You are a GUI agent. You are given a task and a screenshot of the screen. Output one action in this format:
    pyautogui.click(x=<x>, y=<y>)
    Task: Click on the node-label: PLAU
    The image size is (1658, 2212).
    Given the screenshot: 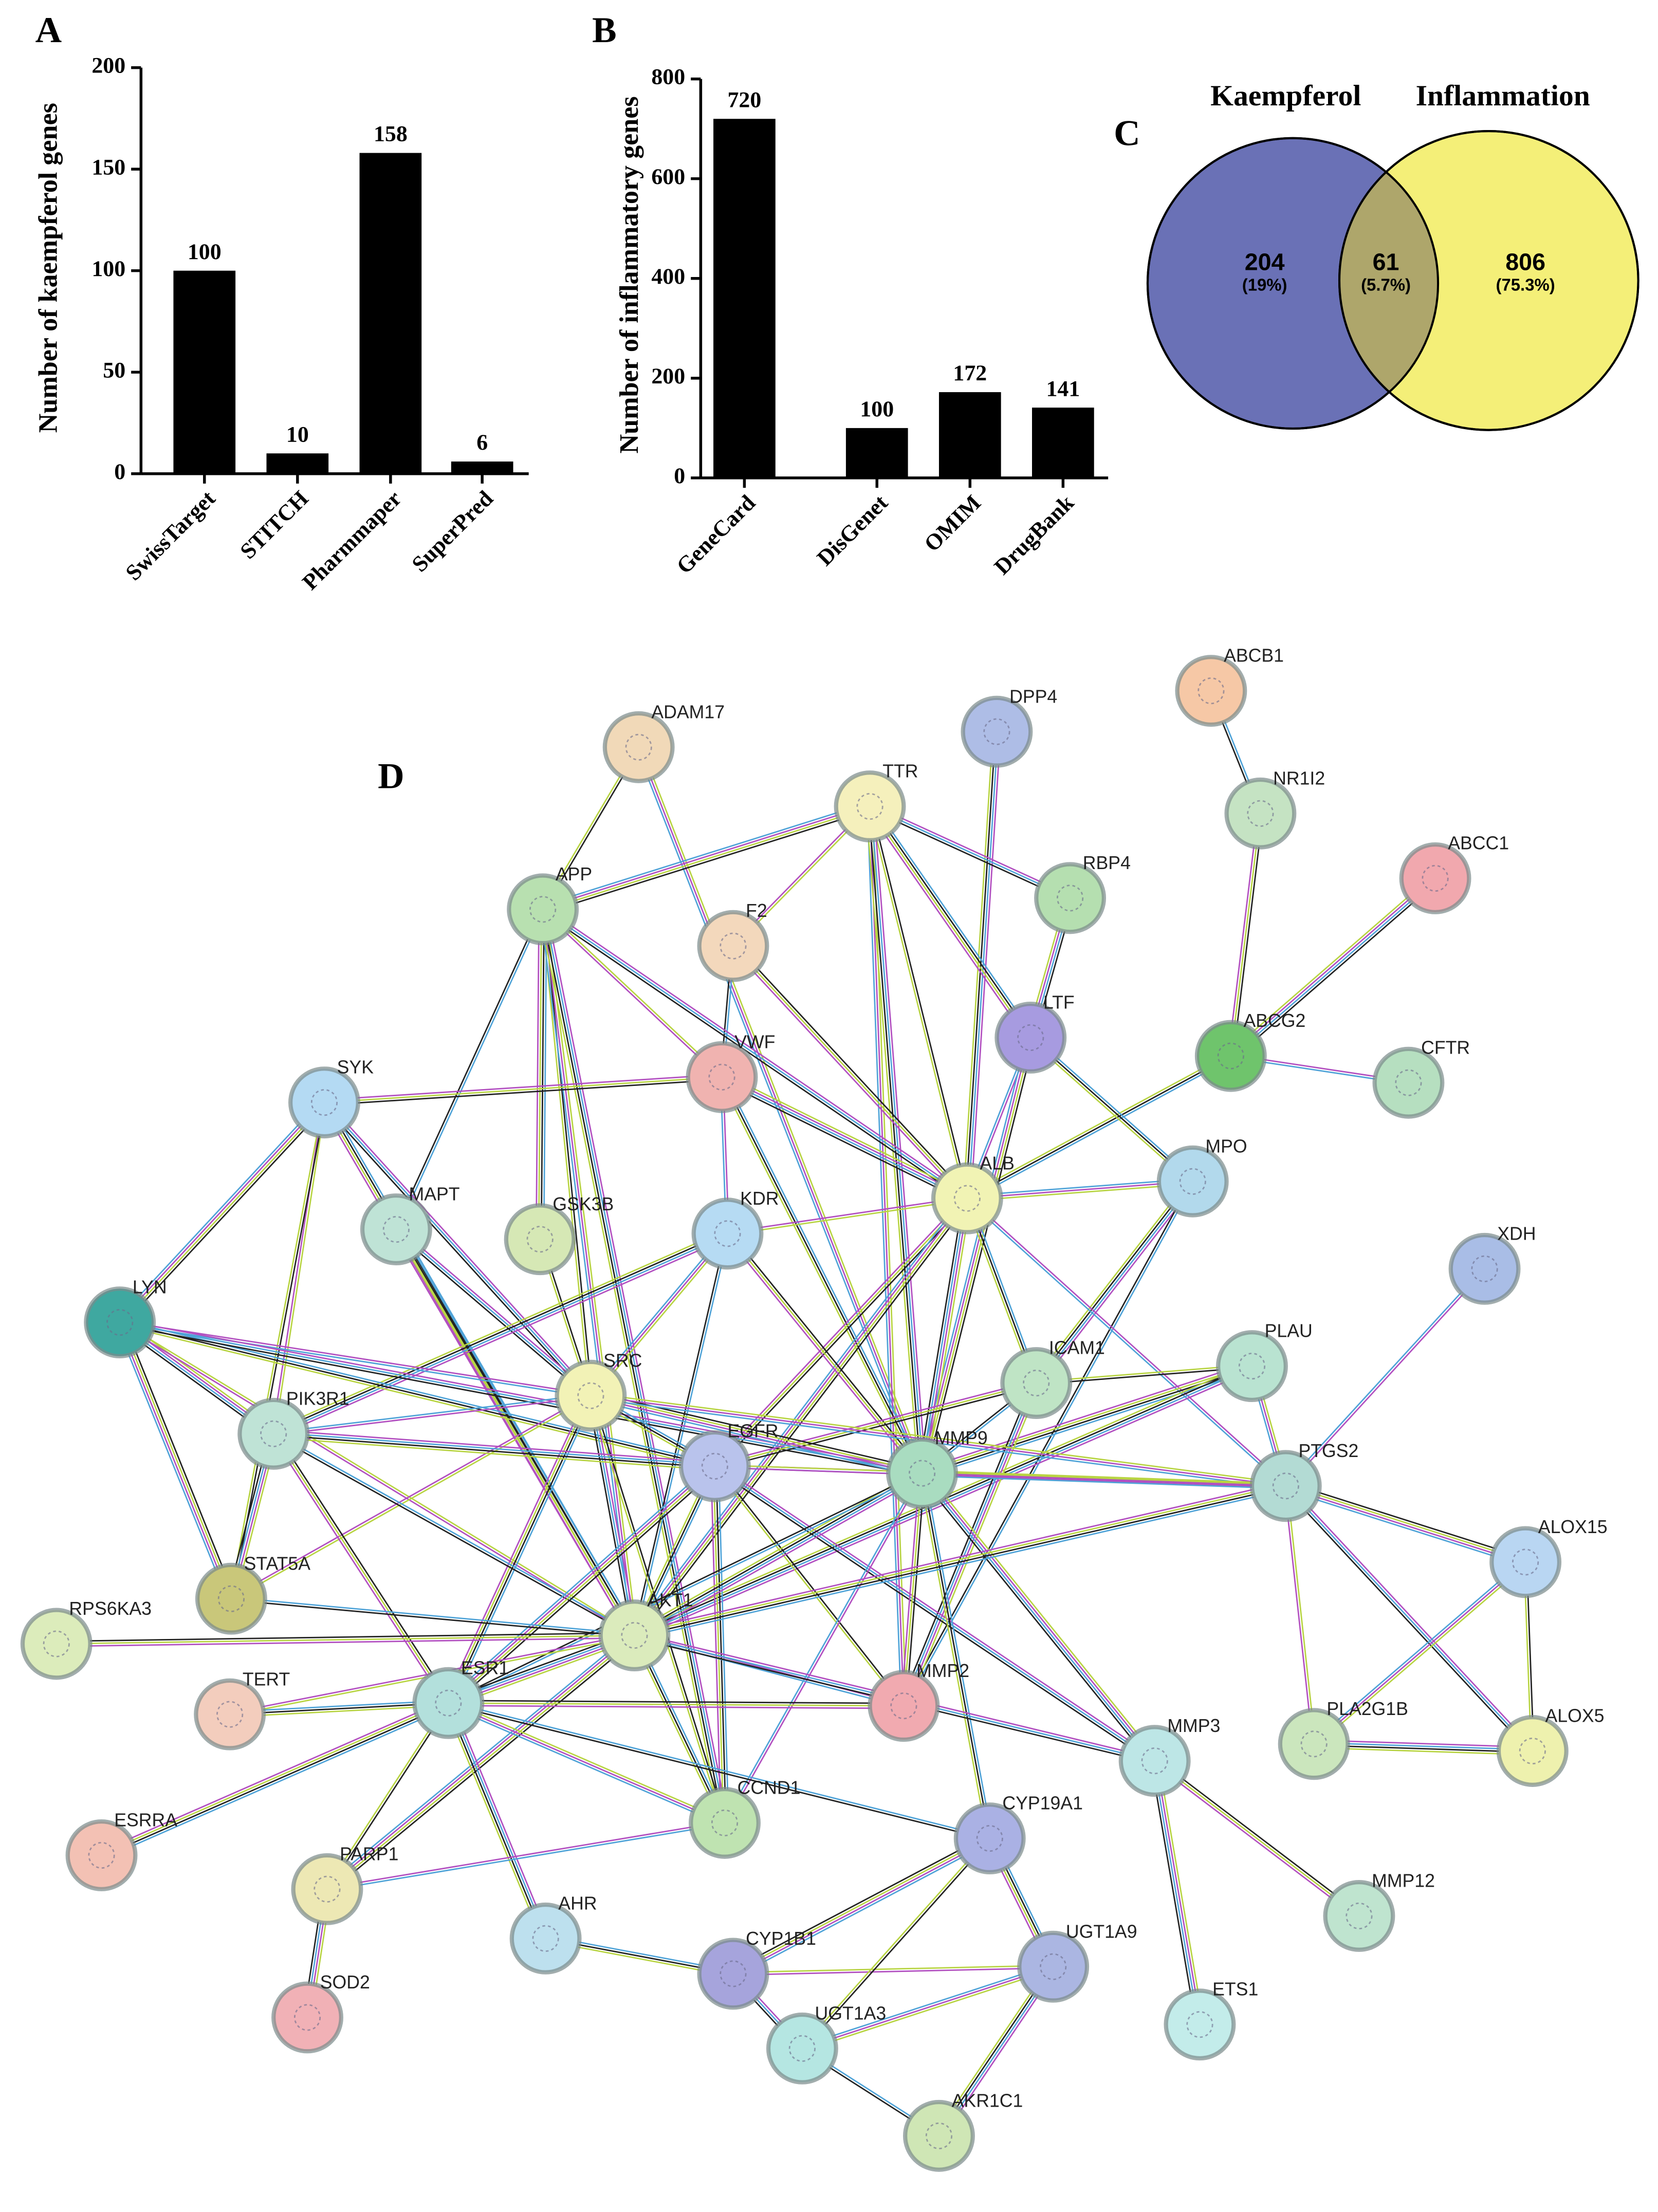 What is the action you would take?
    pyautogui.click(x=1289, y=1331)
    